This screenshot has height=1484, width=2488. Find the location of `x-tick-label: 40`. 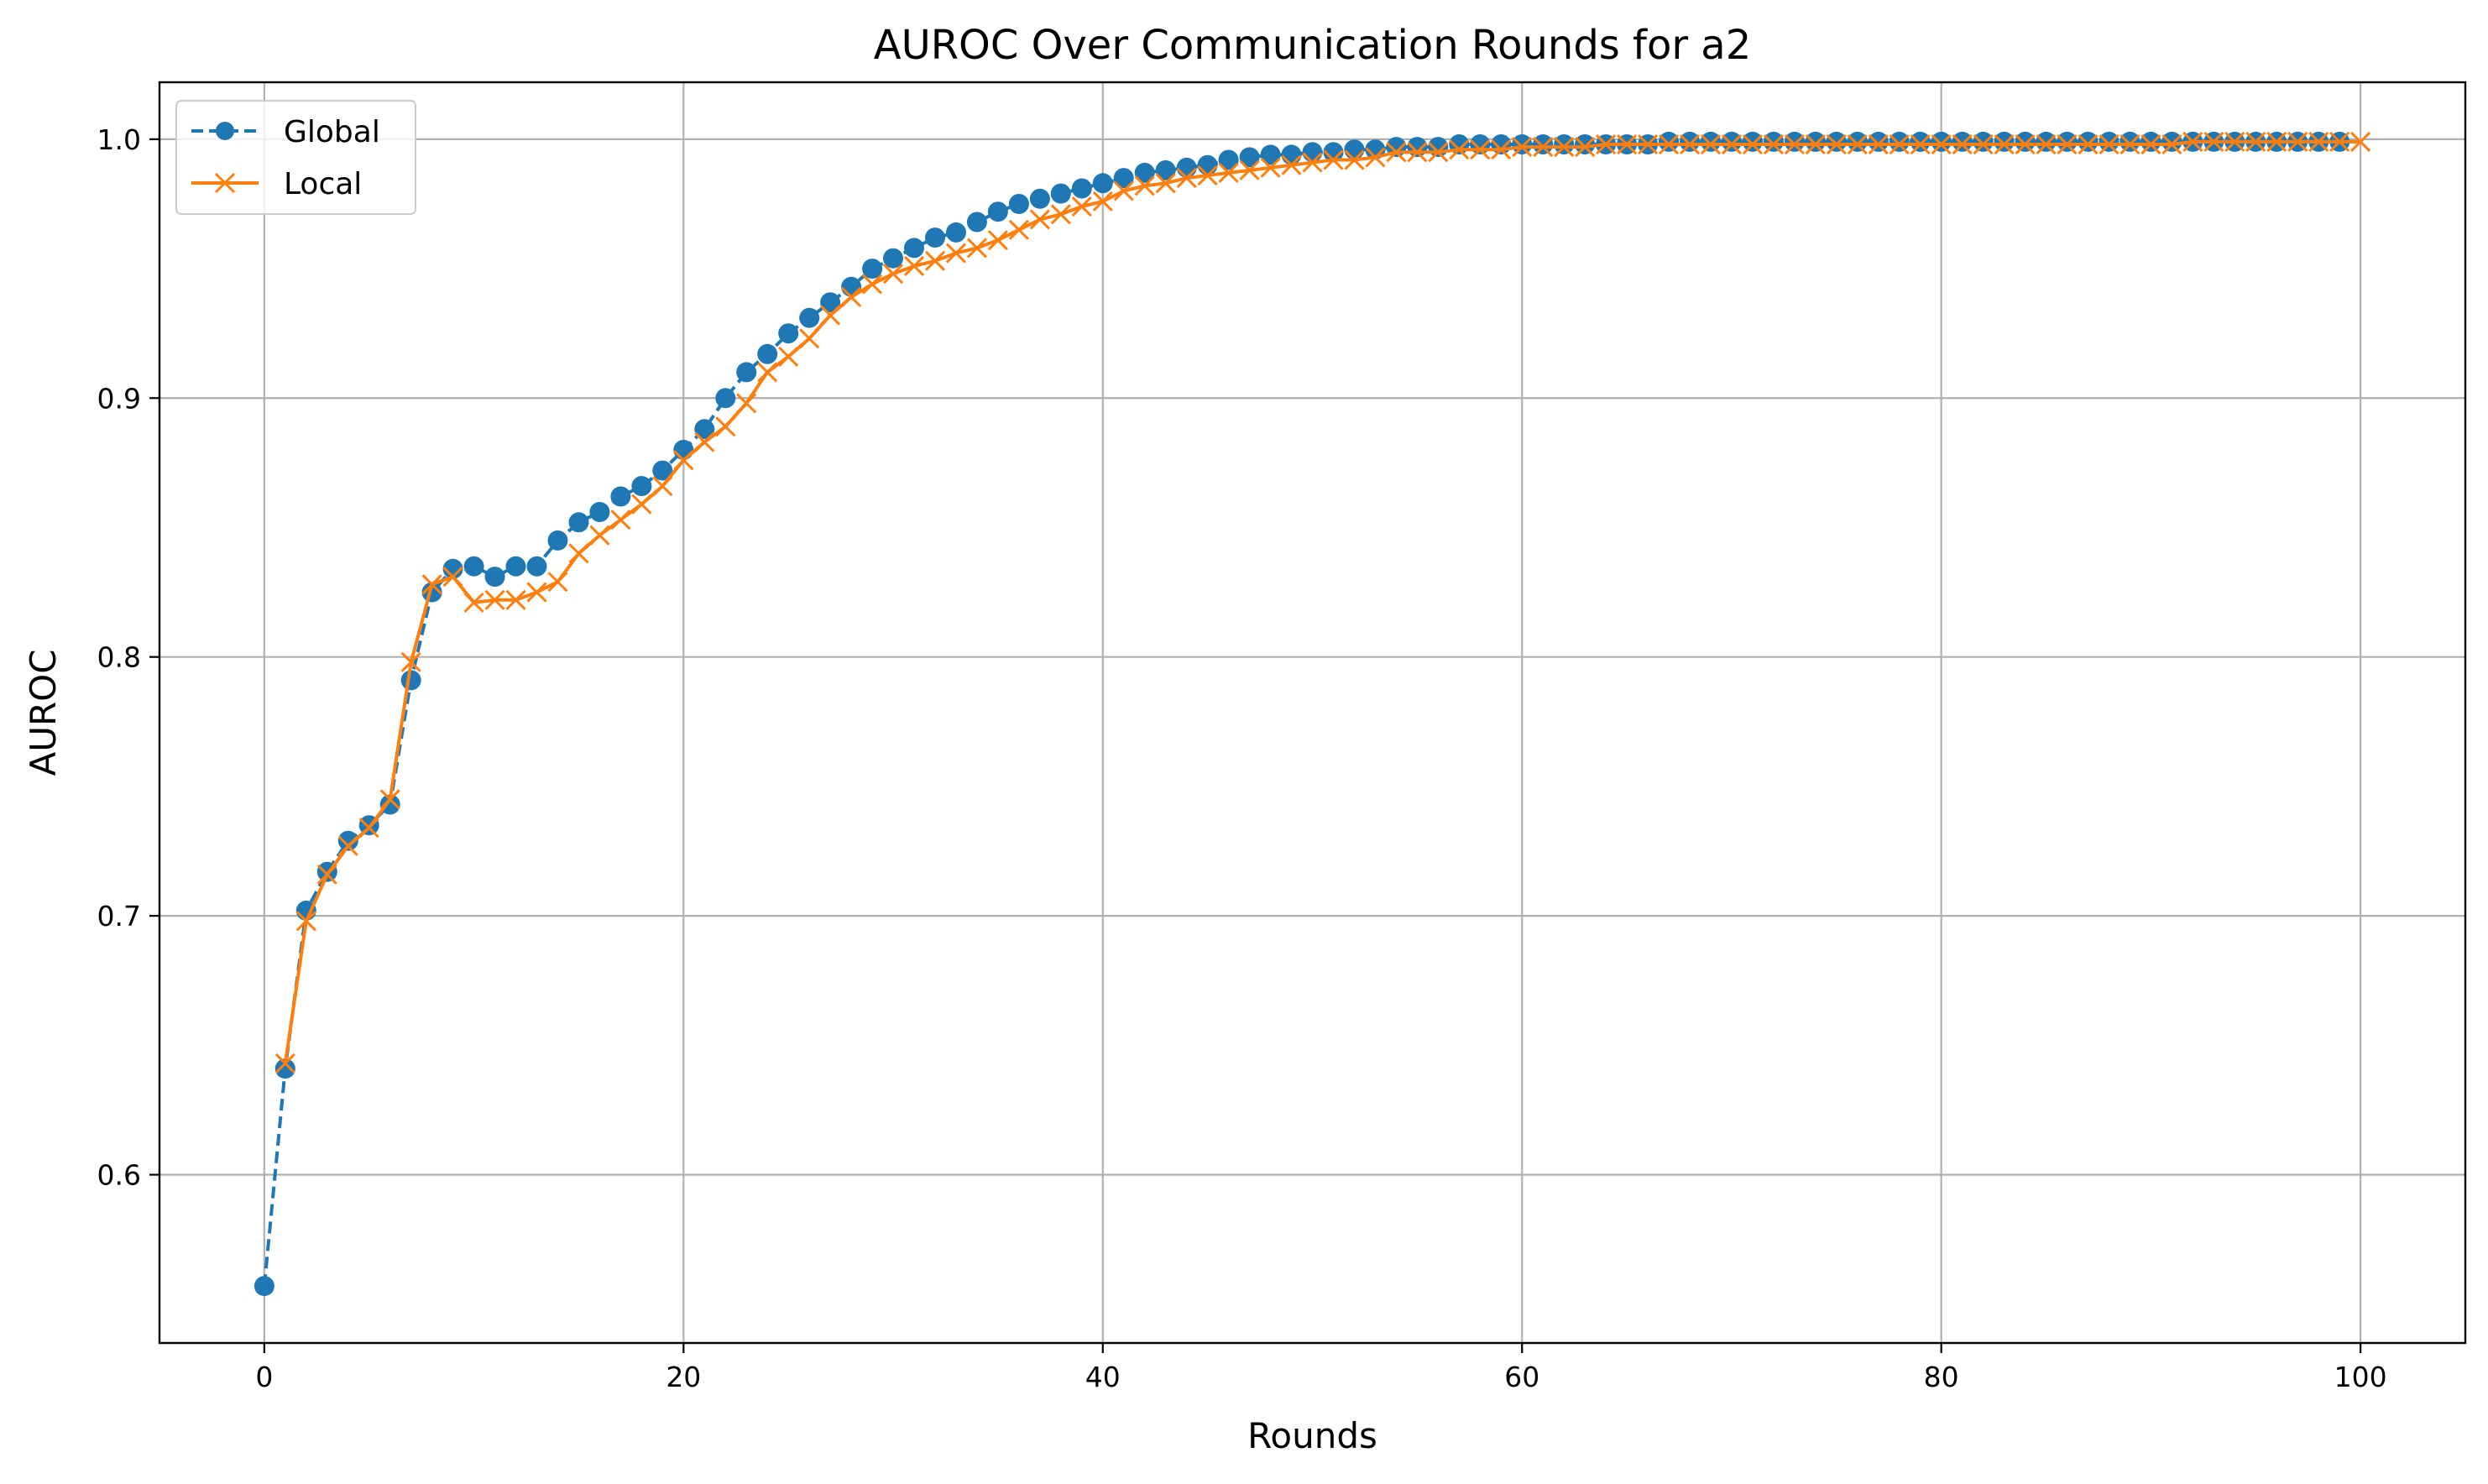

x-tick-label: 40 is located at coordinates (1103, 1377).